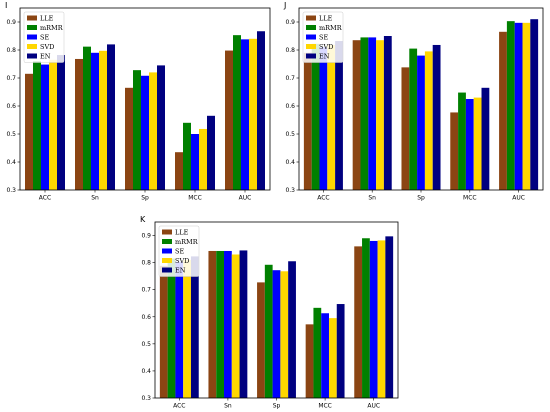  Describe the element at coordinates (462, 141) in the screenshot. I see `bar-J-mRMR-MCC` at that location.